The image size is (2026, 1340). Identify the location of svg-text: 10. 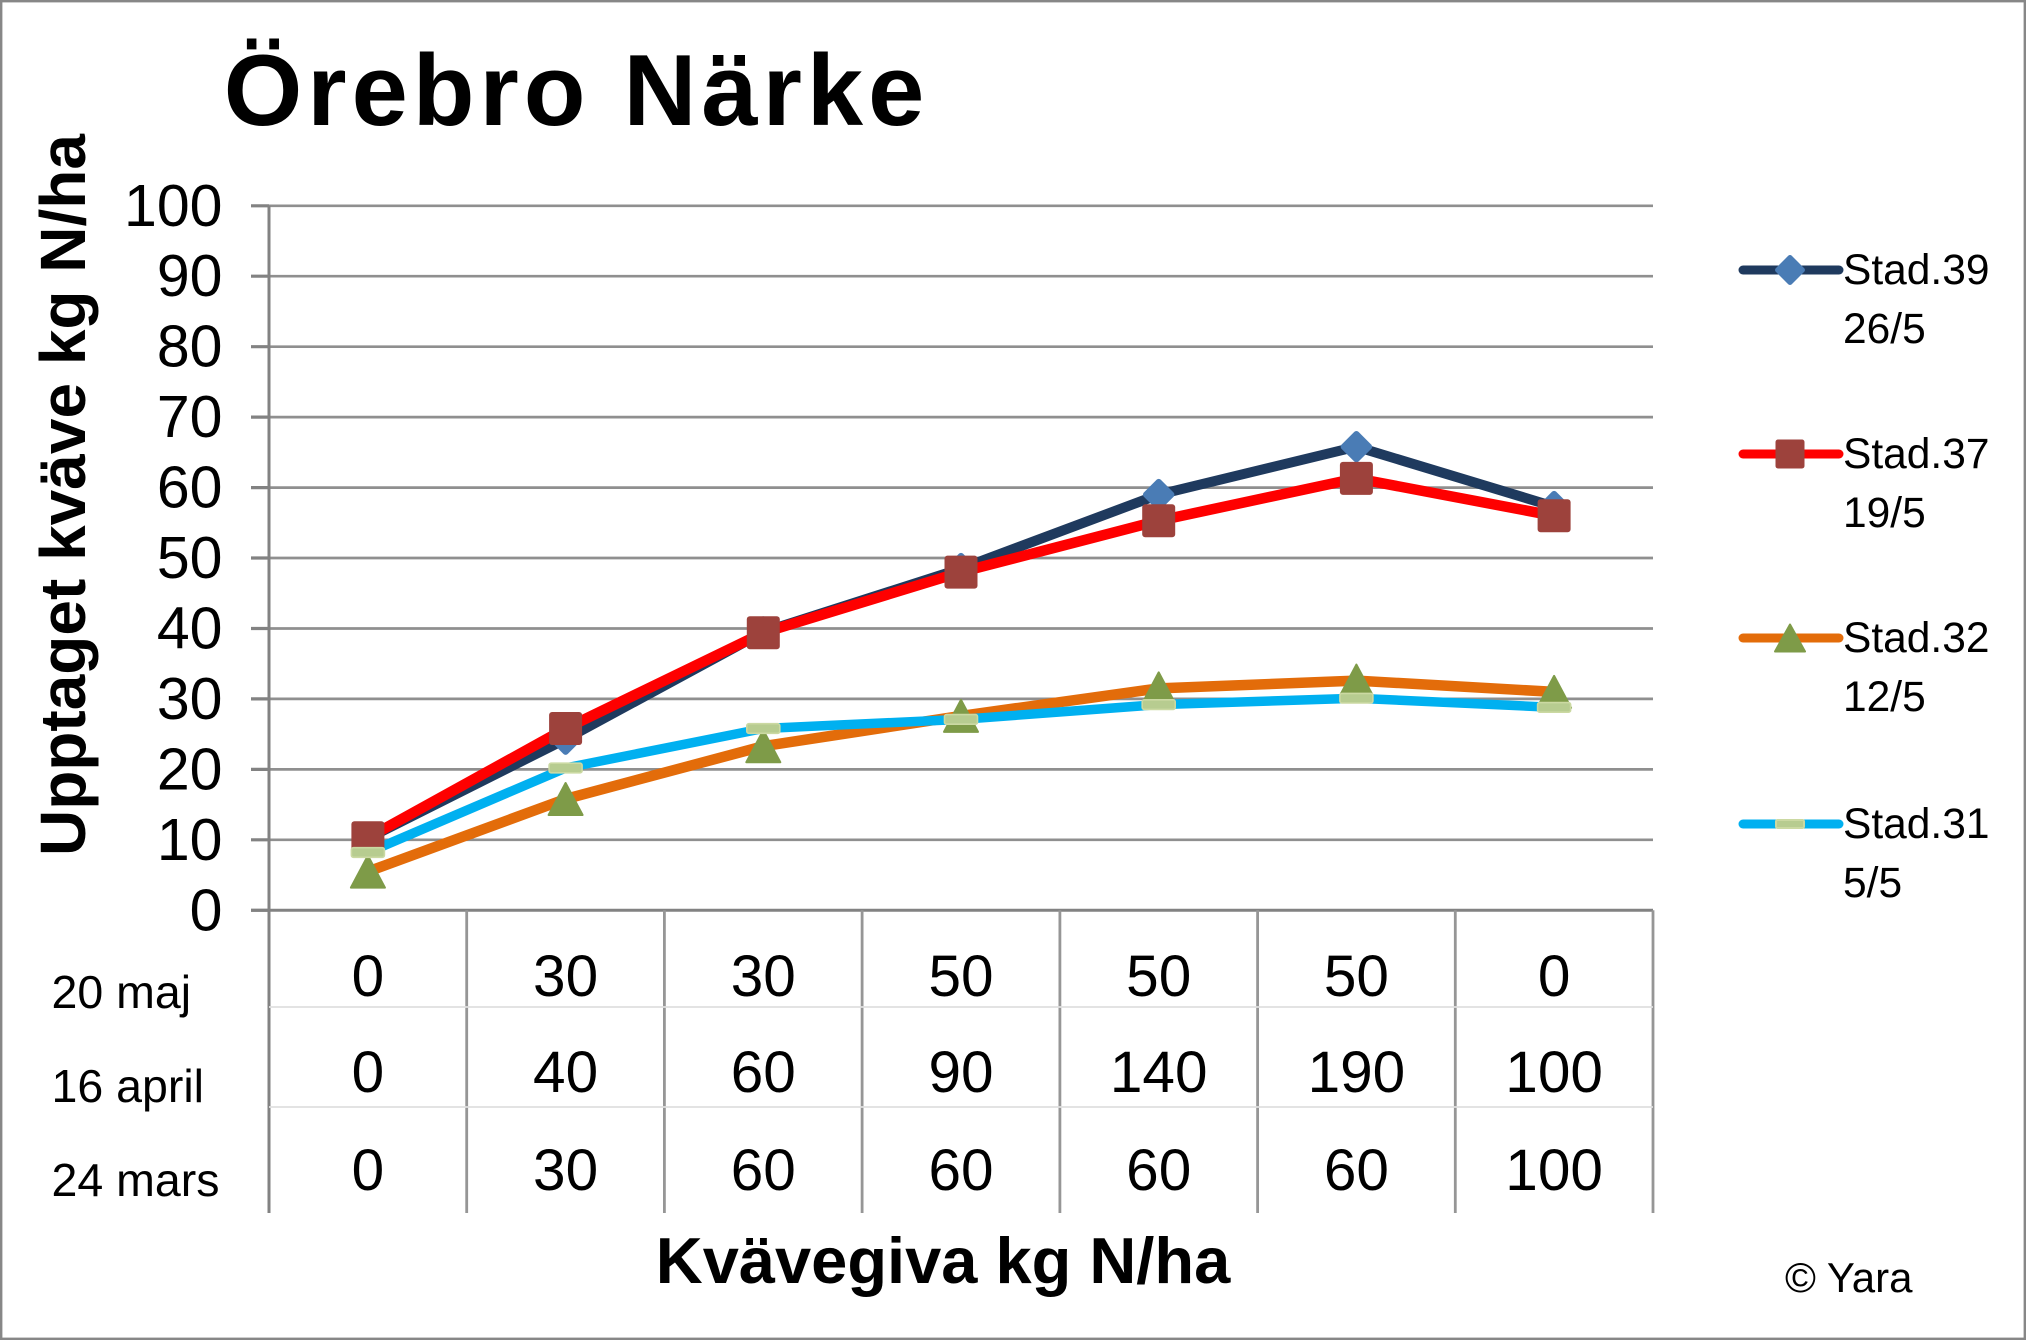
(190, 840).